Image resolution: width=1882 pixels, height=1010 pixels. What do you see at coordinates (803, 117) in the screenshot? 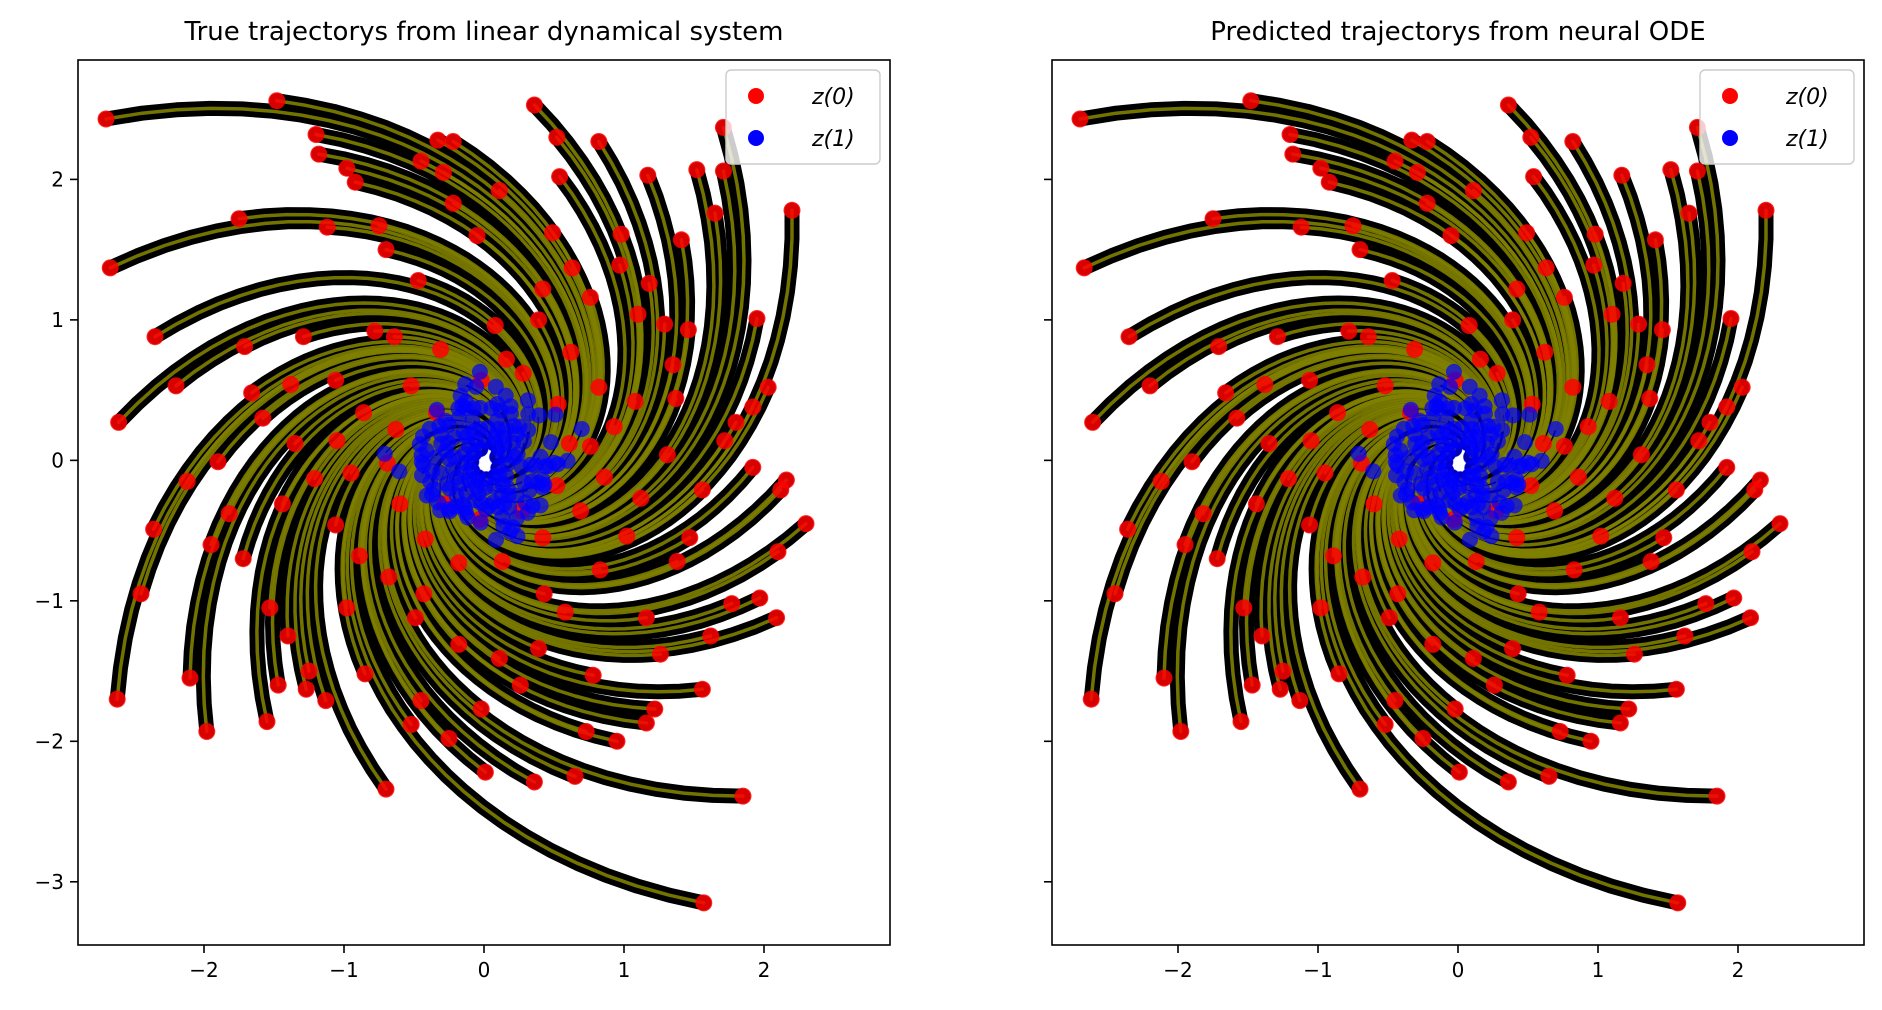
I see `true-trajectories-legend: z(0) z(1)` at bounding box center [803, 117].